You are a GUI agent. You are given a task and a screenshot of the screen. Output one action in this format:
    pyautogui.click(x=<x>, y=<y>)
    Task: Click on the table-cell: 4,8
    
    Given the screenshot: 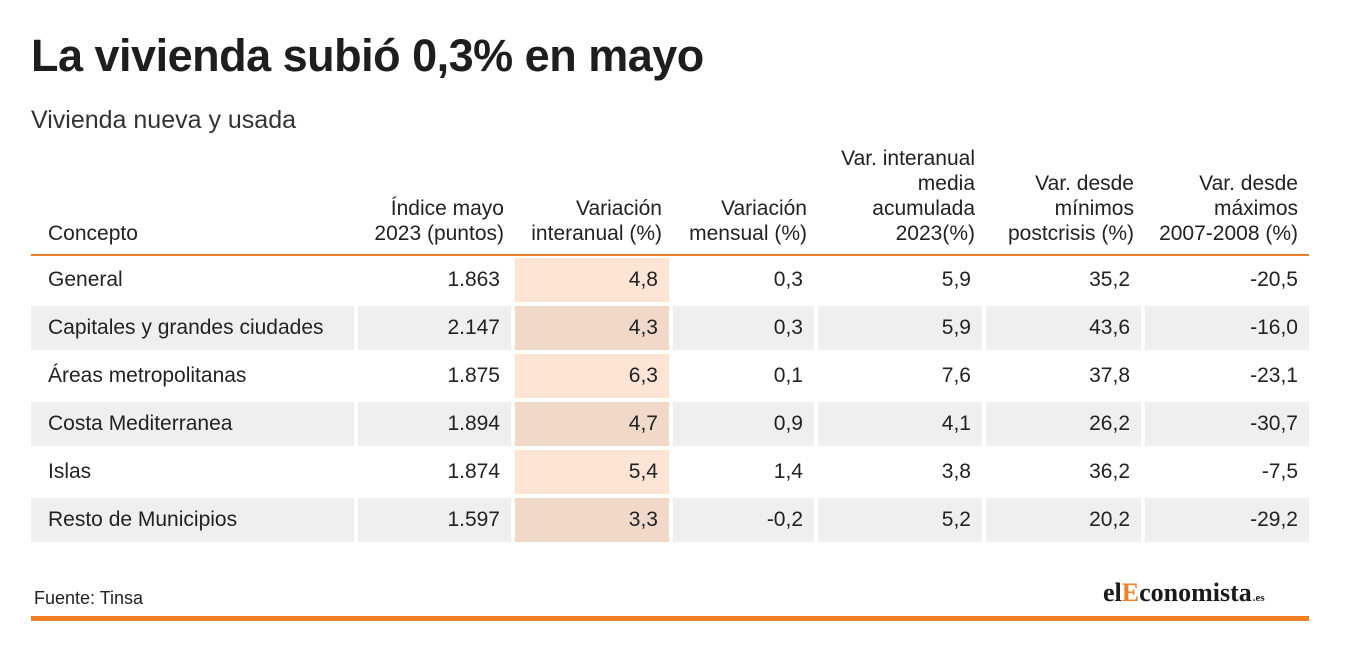 What is the action you would take?
    pyautogui.click(x=594, y=281)
    